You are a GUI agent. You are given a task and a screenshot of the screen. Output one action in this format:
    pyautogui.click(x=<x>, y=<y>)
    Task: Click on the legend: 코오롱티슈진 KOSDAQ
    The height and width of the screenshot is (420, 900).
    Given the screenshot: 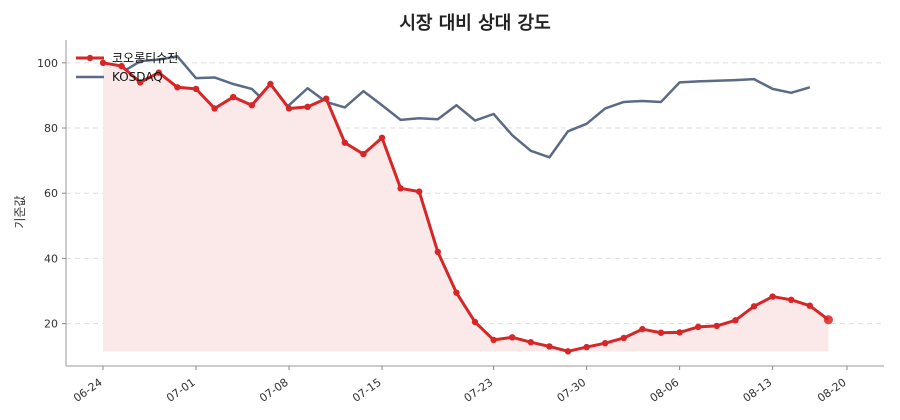 What is the action you would take?
    pyautogui.click(x=127, y=67)
    